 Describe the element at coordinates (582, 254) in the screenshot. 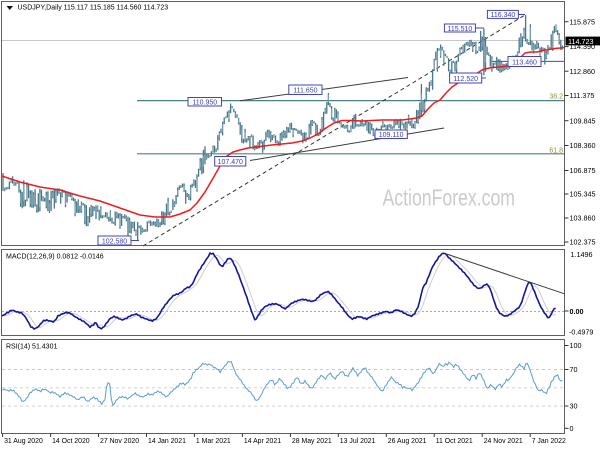

I see `svg-text: 1.1496` at that location.